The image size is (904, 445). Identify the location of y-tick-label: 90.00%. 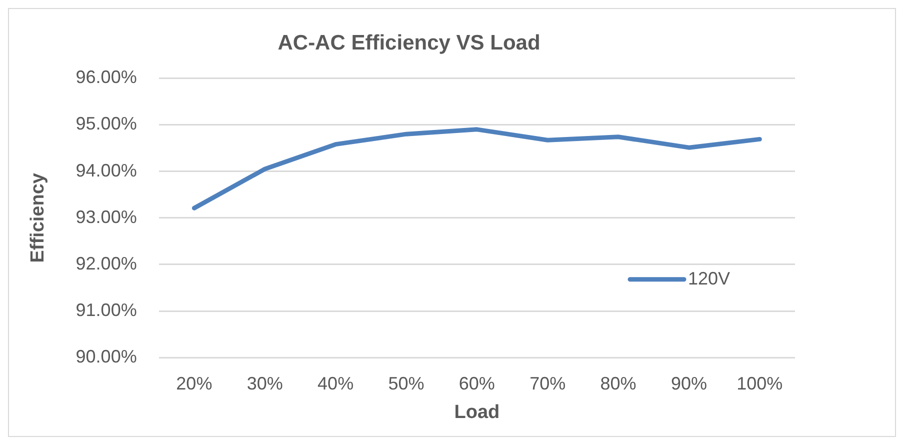
(106, 356).